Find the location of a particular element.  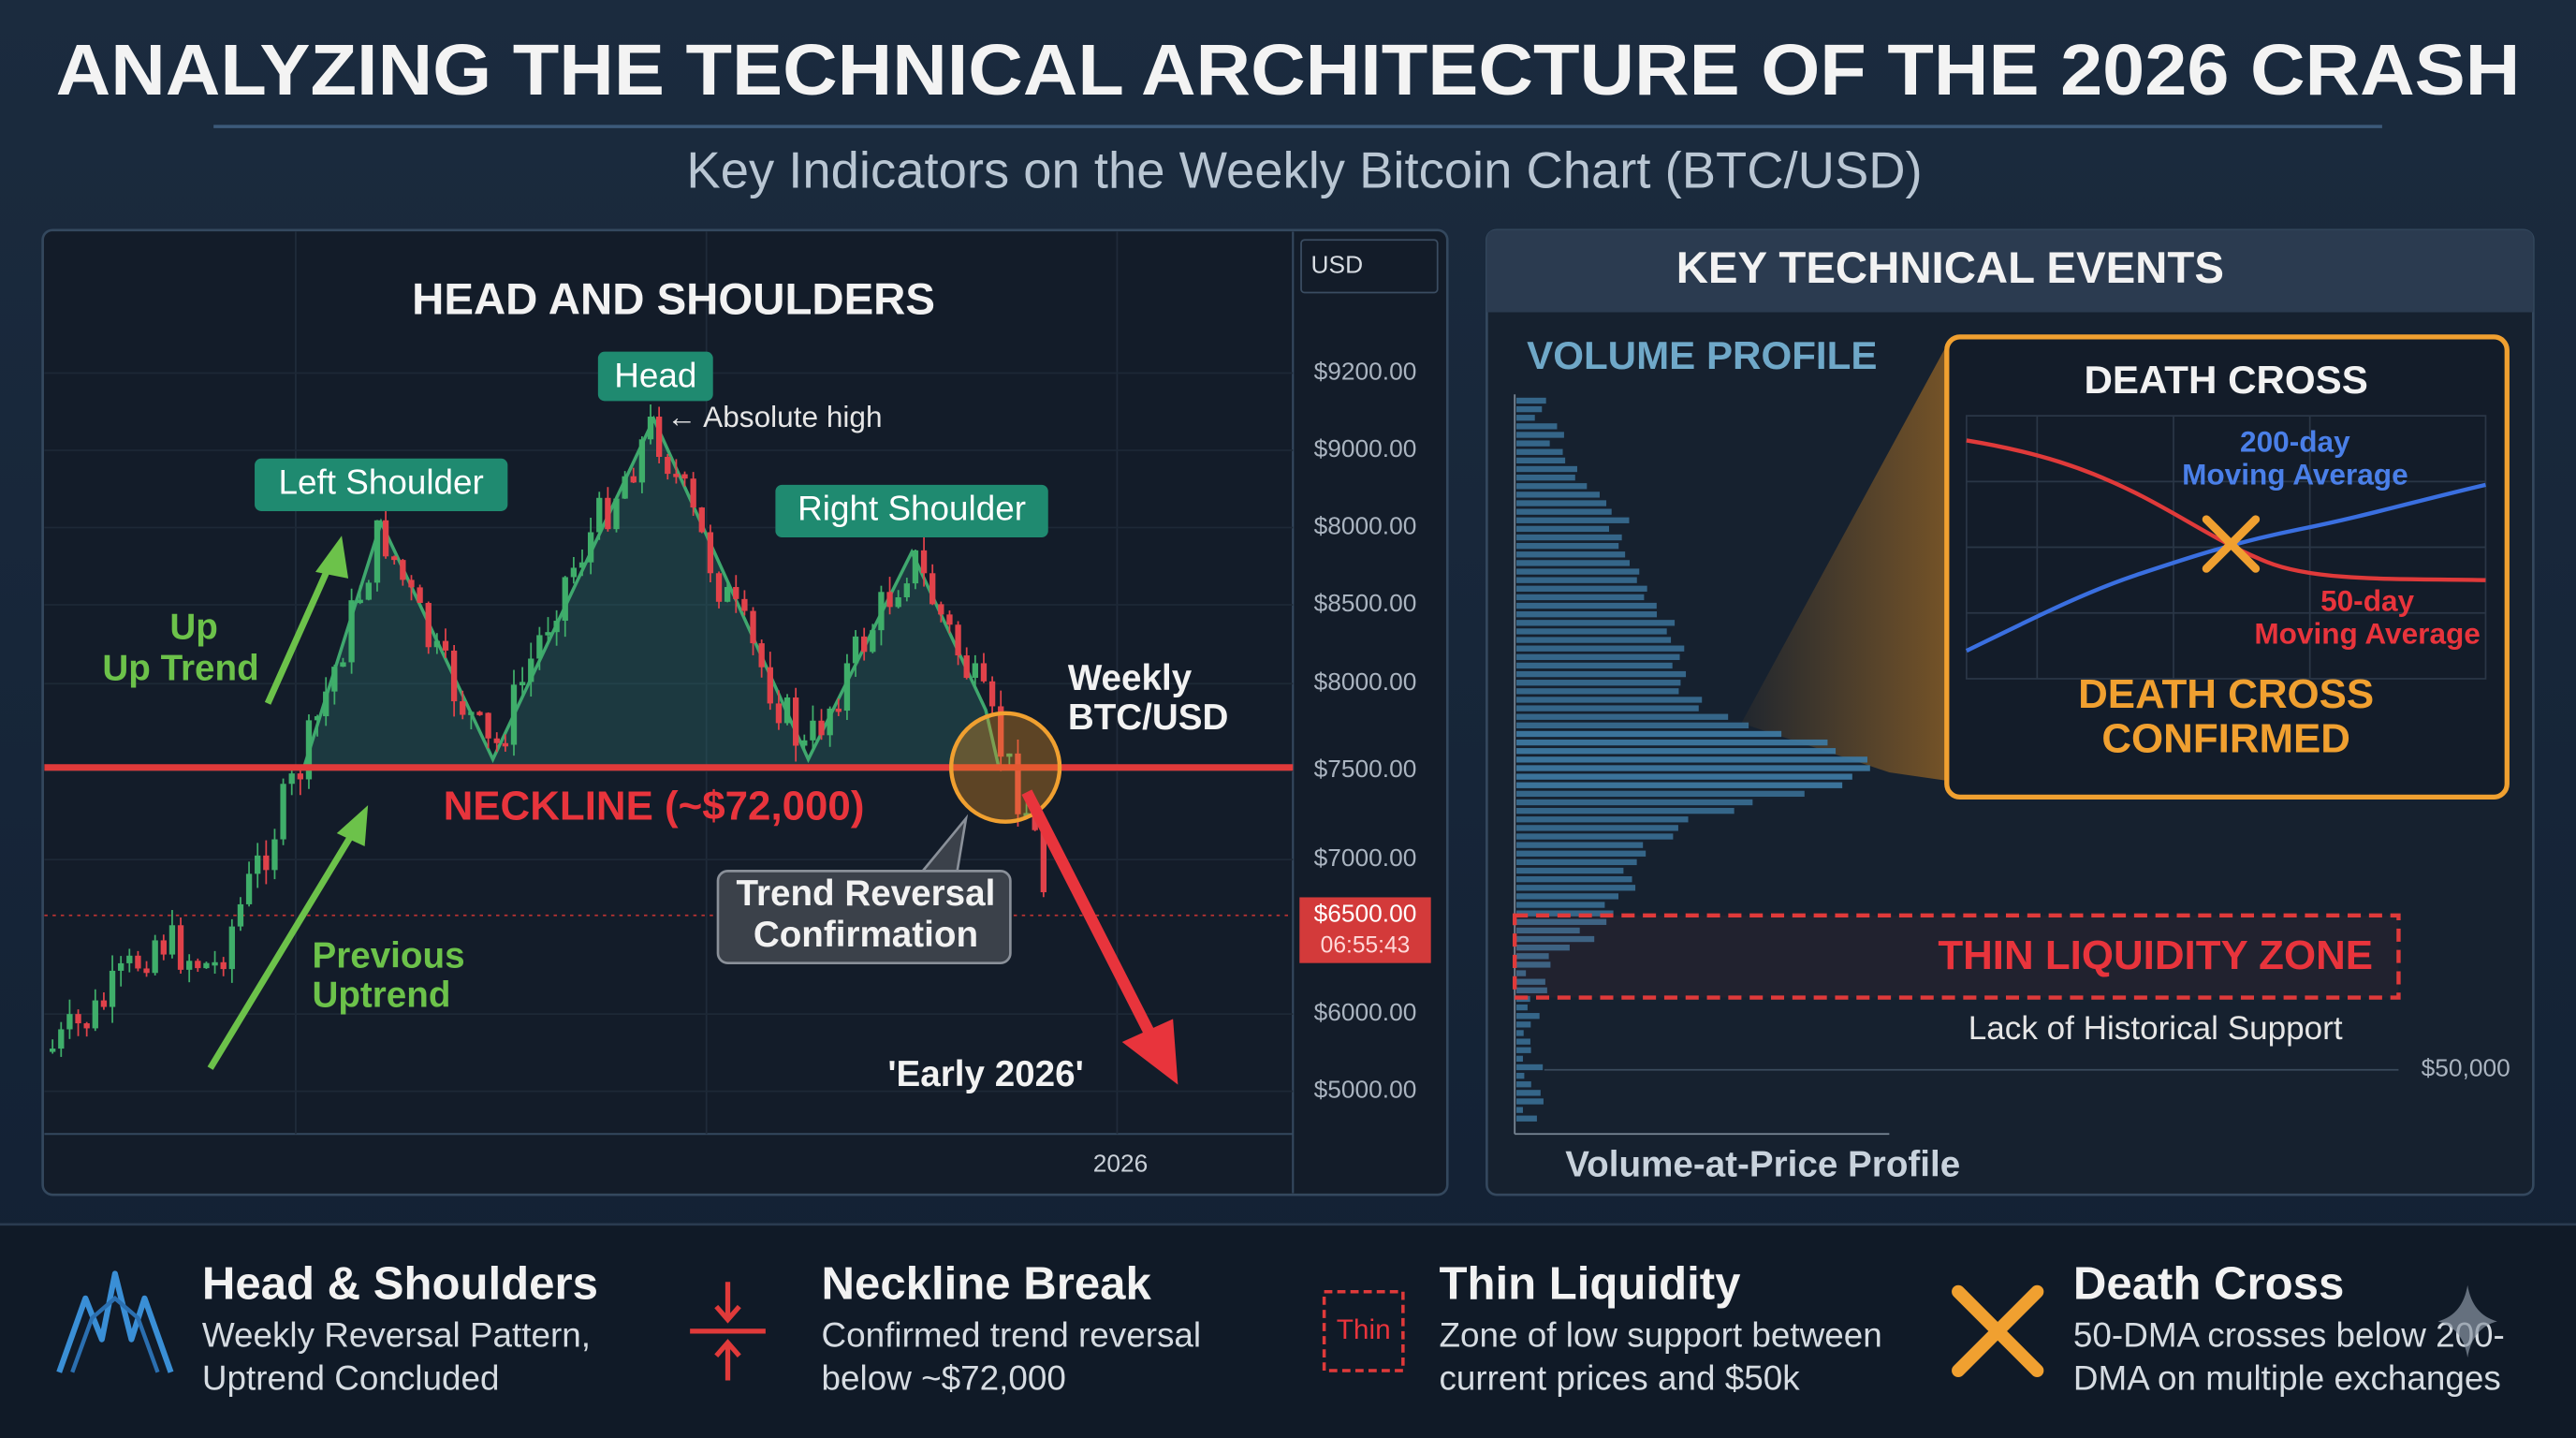

crash-arrow is located at coordinates (1091, 918).